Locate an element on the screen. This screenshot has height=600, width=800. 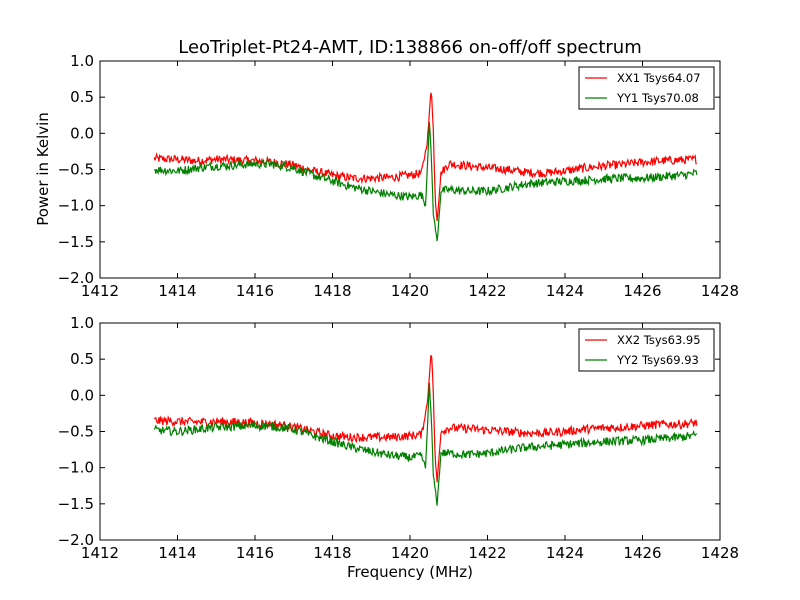
series-line-xx2 is located at coordinates (425, 418).